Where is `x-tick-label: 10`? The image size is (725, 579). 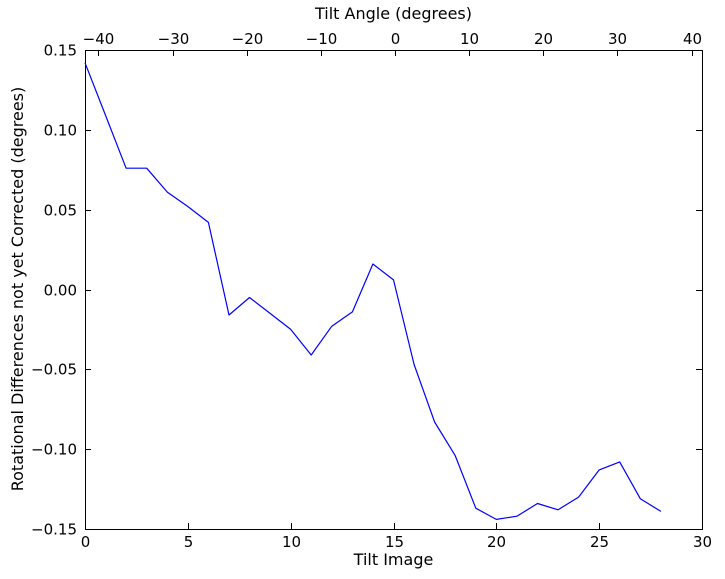 x-tick-label: 10 is located at coordinates (291, 542).